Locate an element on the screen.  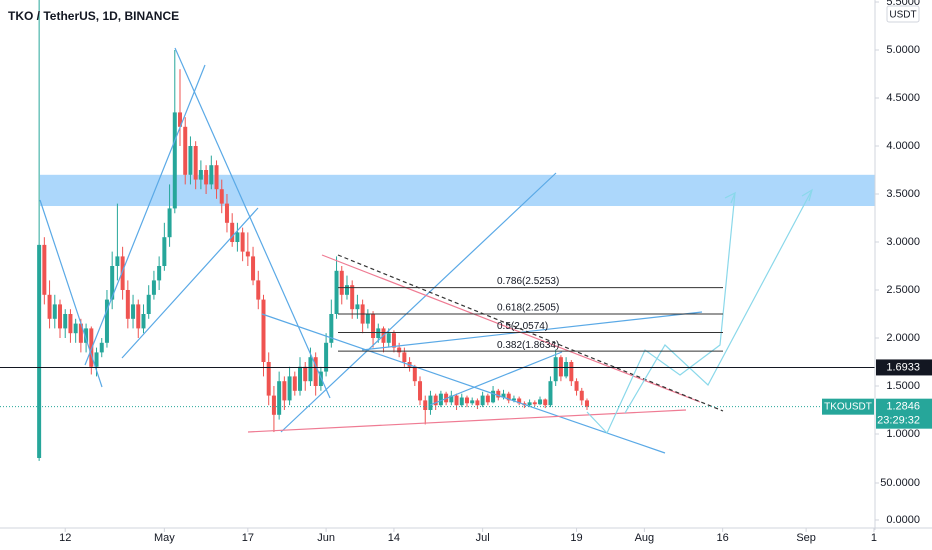
y-tick-label: 1.0000 is located at coordinates (903, 434).